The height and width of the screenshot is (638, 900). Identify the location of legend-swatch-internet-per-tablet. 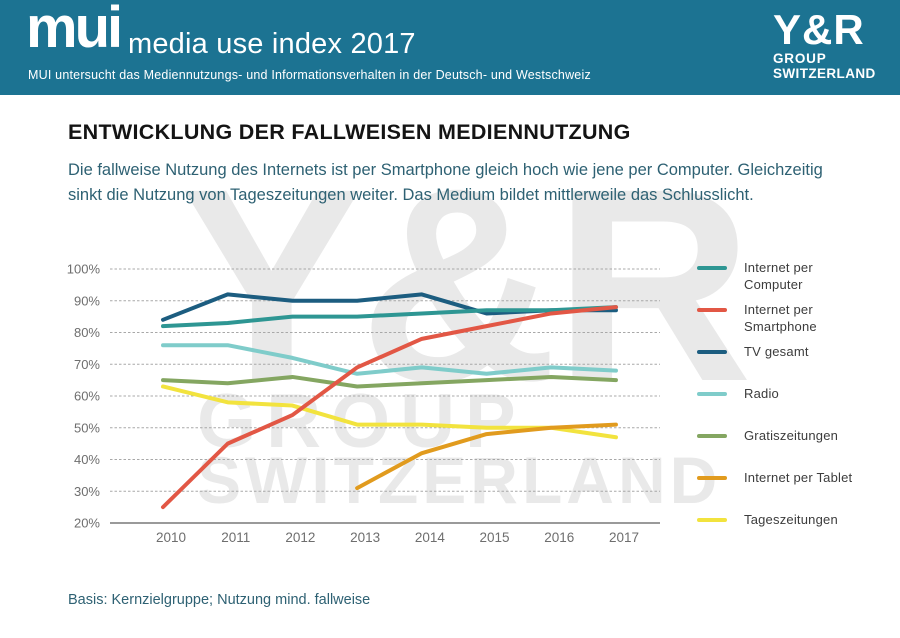
(712, 478).